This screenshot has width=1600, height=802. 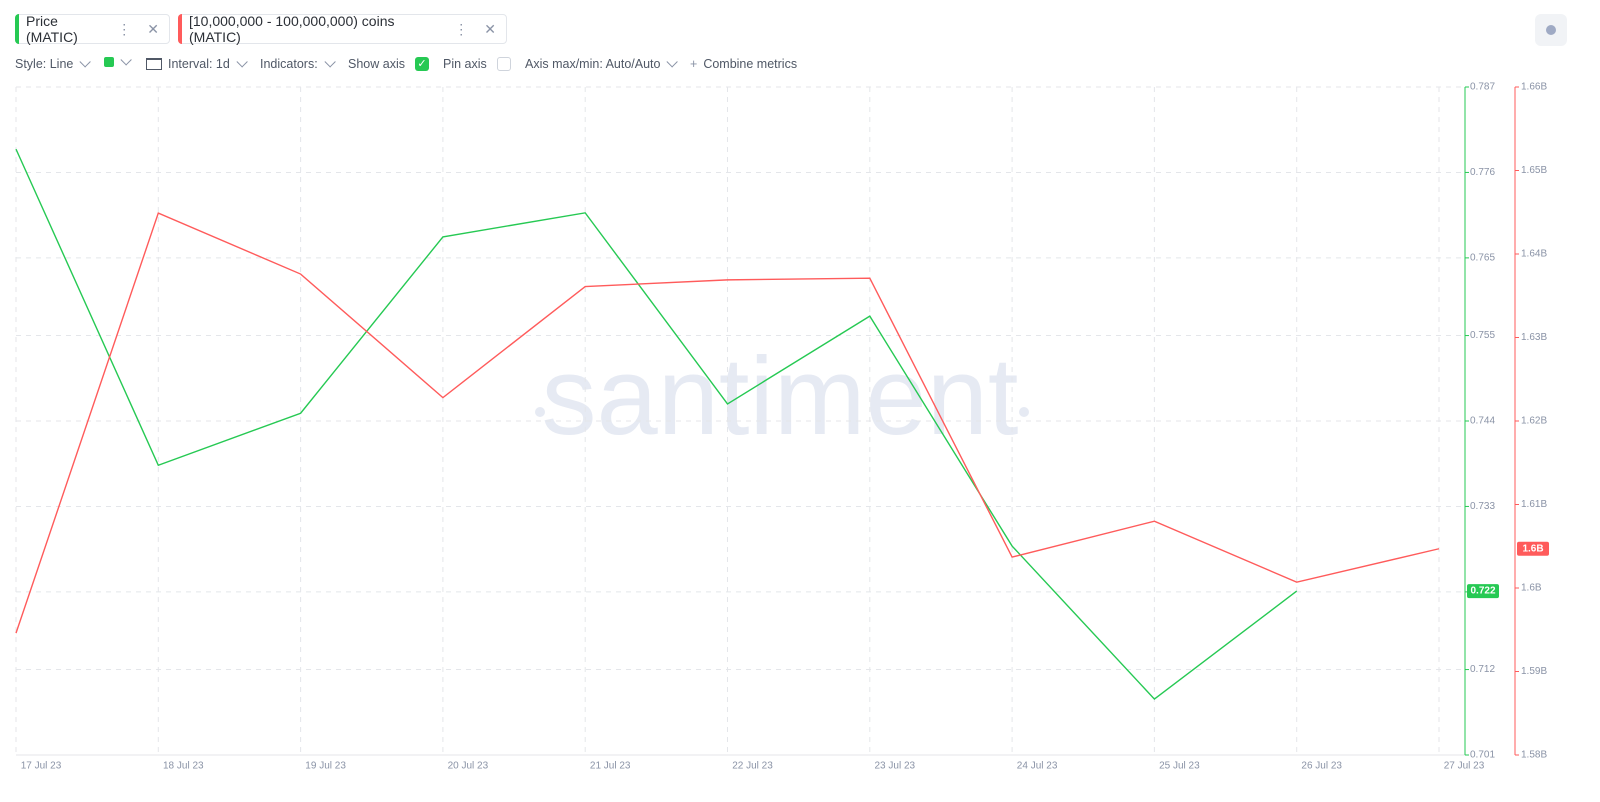 What do you see at coordinates (780, 396) in the screenshot?
I see `watermark: santiment` at bounding box center [780, 396].